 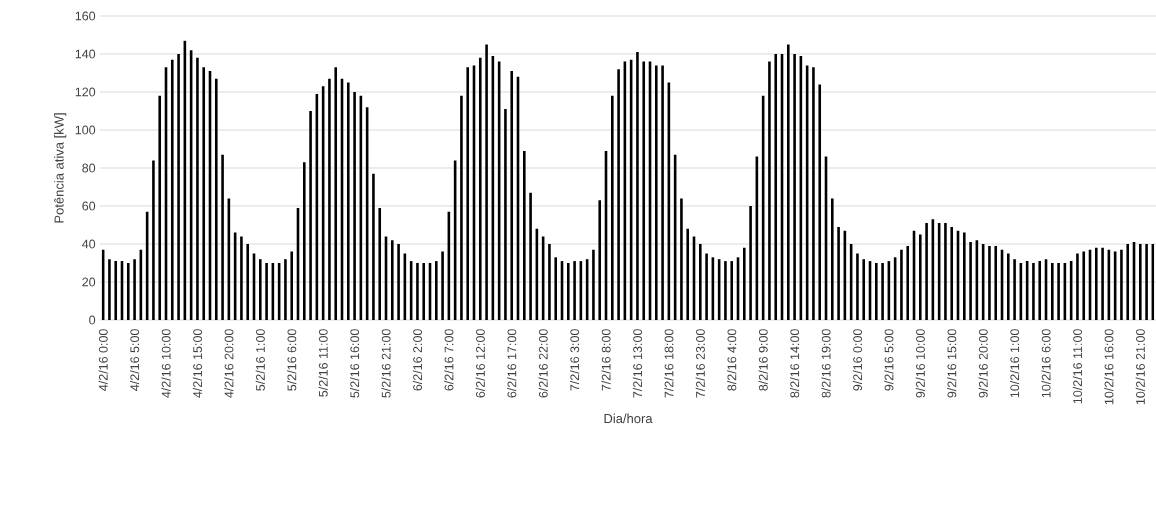 What do you see at coordinates (417, 360) in the screenshot?
I see `x-tick-label: 6/2/16 2:00` at bounding box center [417, 360].